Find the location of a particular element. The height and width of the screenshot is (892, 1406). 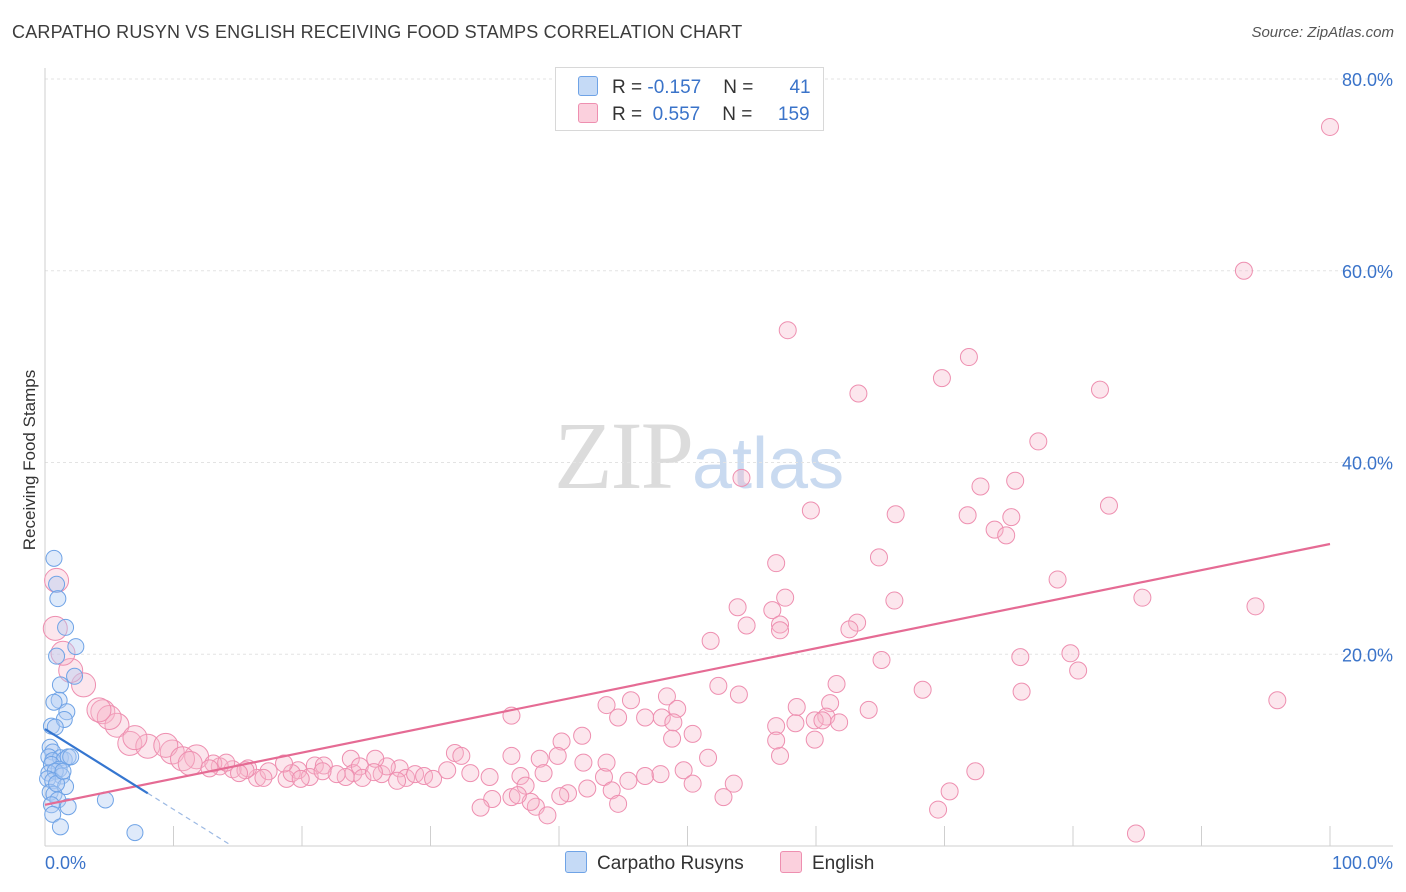

legend-label-english: English is located at coordinates (843, 863).